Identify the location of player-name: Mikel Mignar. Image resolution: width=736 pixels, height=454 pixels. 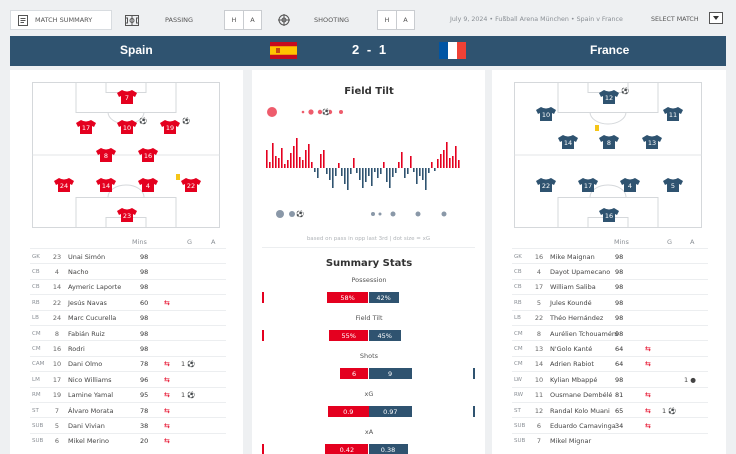
(571, 441).